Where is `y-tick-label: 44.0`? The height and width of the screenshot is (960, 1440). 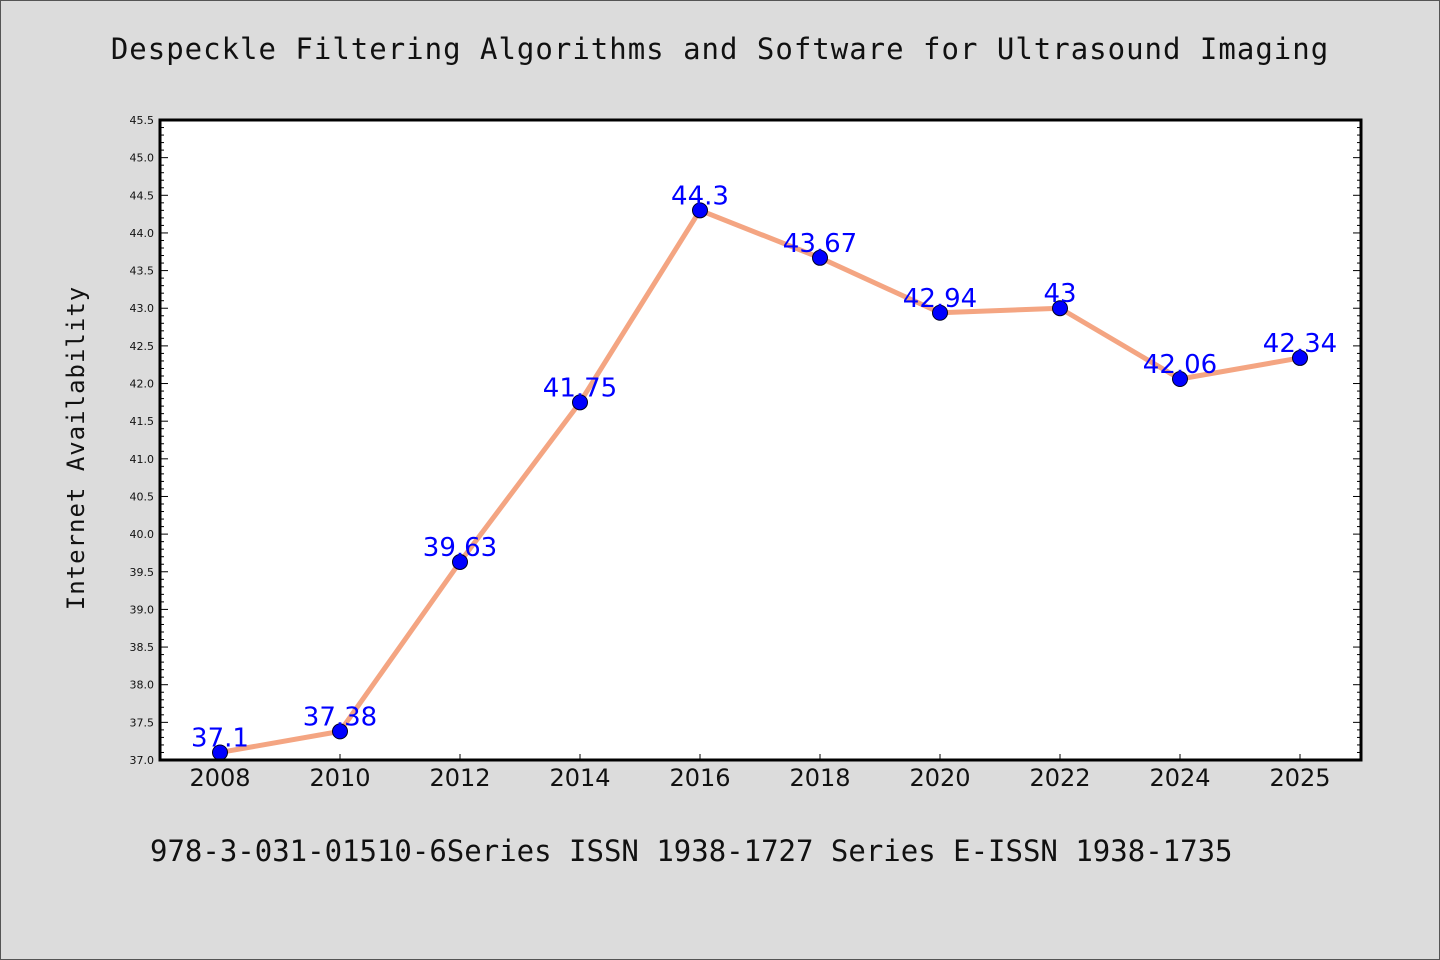
y-tick-label: 44.0 is located at coordinates (142, 233).